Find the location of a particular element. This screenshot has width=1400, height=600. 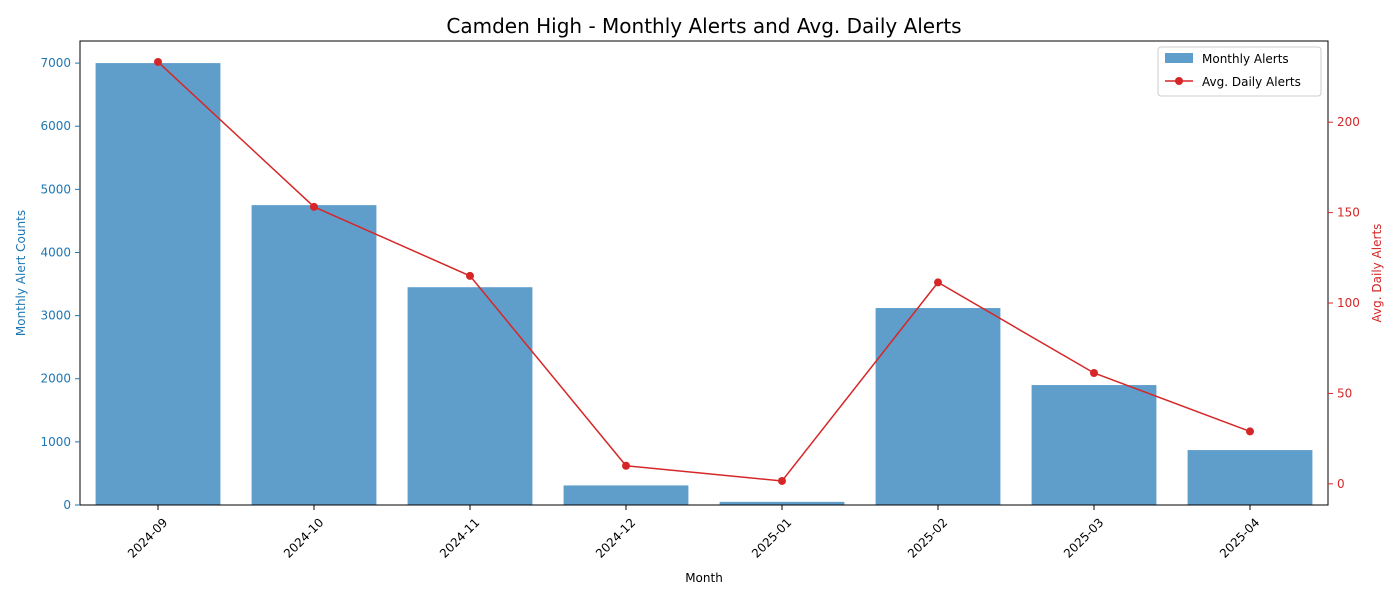

legend-box is located at coordinates (1239, 71).